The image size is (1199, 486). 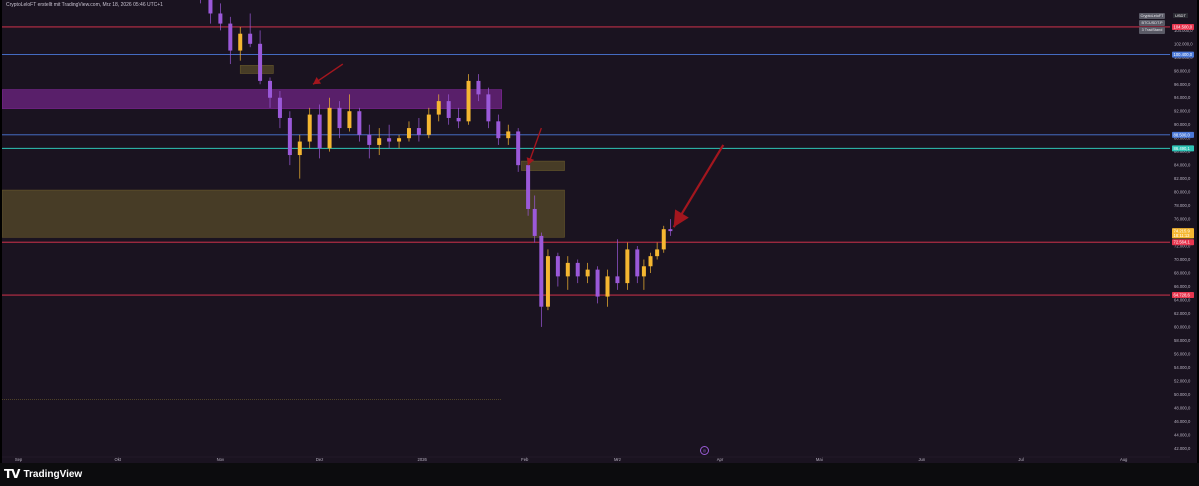 What do you see at coordinates (1182, 84) in the screenshot?
I see `y-tick-label: 96.000,0` at bounding box center [1182, 84].